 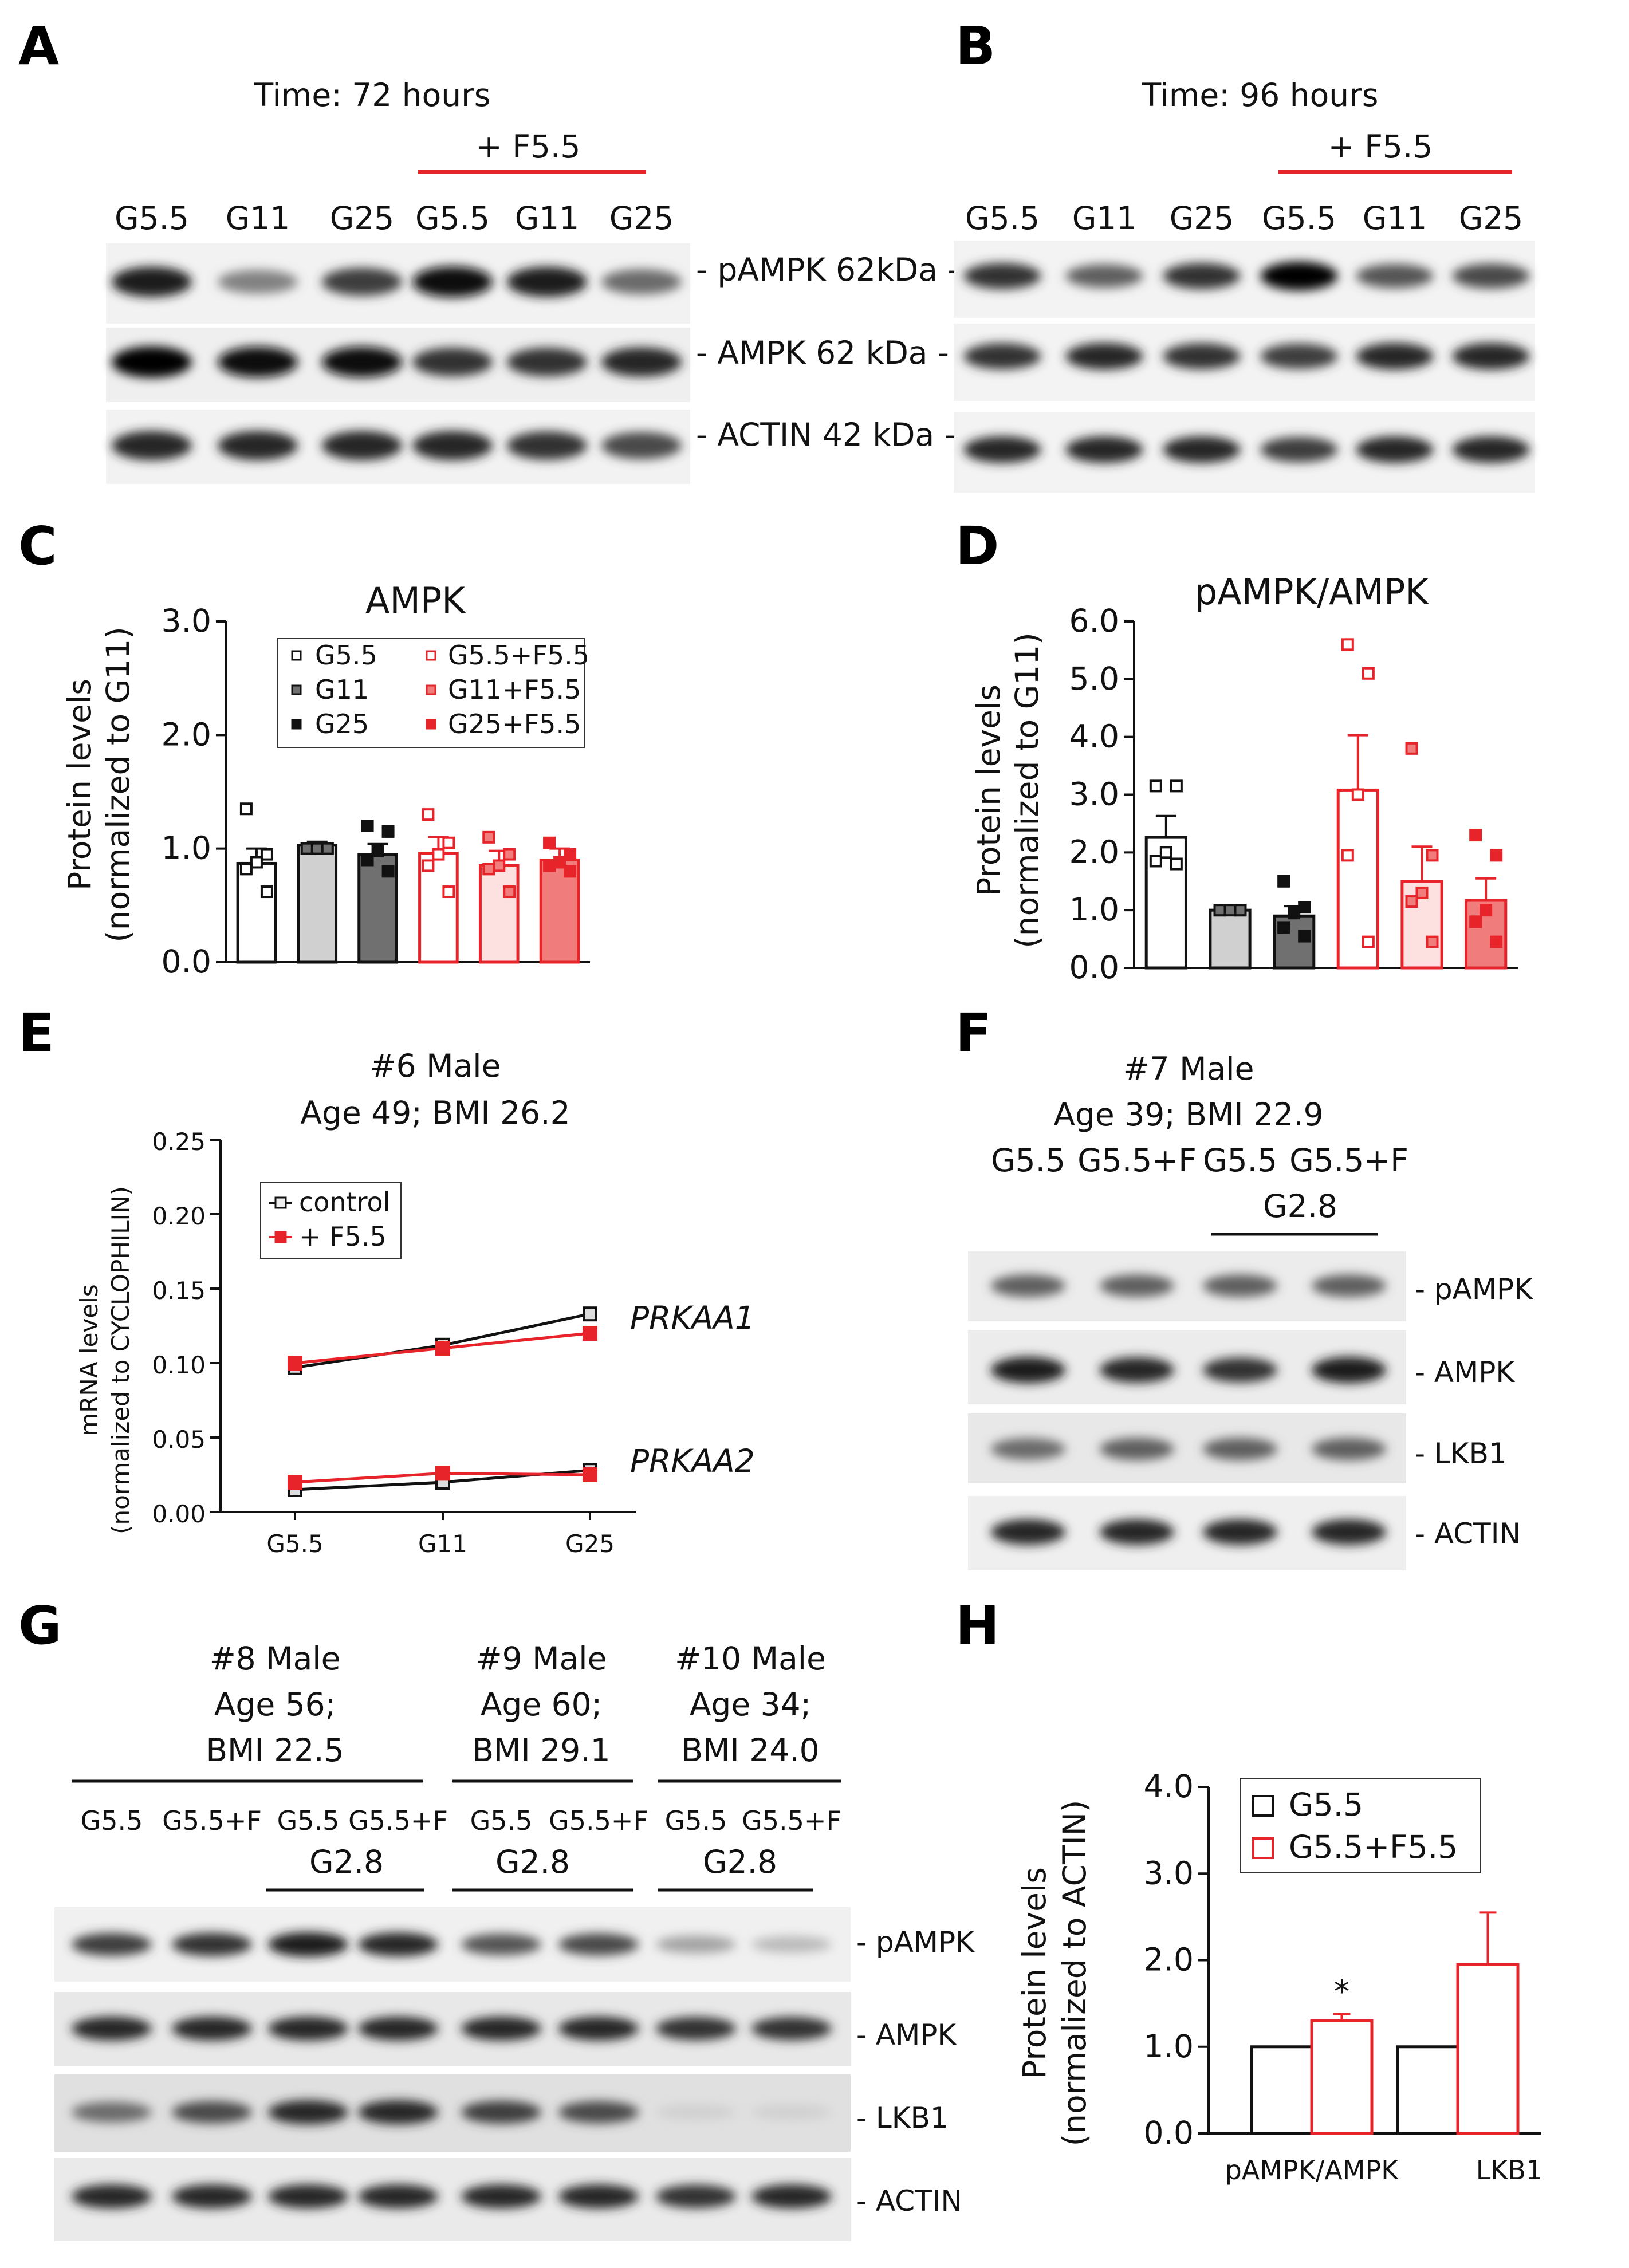 What do you see at coordinates (394, 1343) in the screenshot?
I see `chart-e: 0.00 0.05 0.10 0.15 0.20 0.25 G5.5 G11 G25` at bounding box center [394, 1343].